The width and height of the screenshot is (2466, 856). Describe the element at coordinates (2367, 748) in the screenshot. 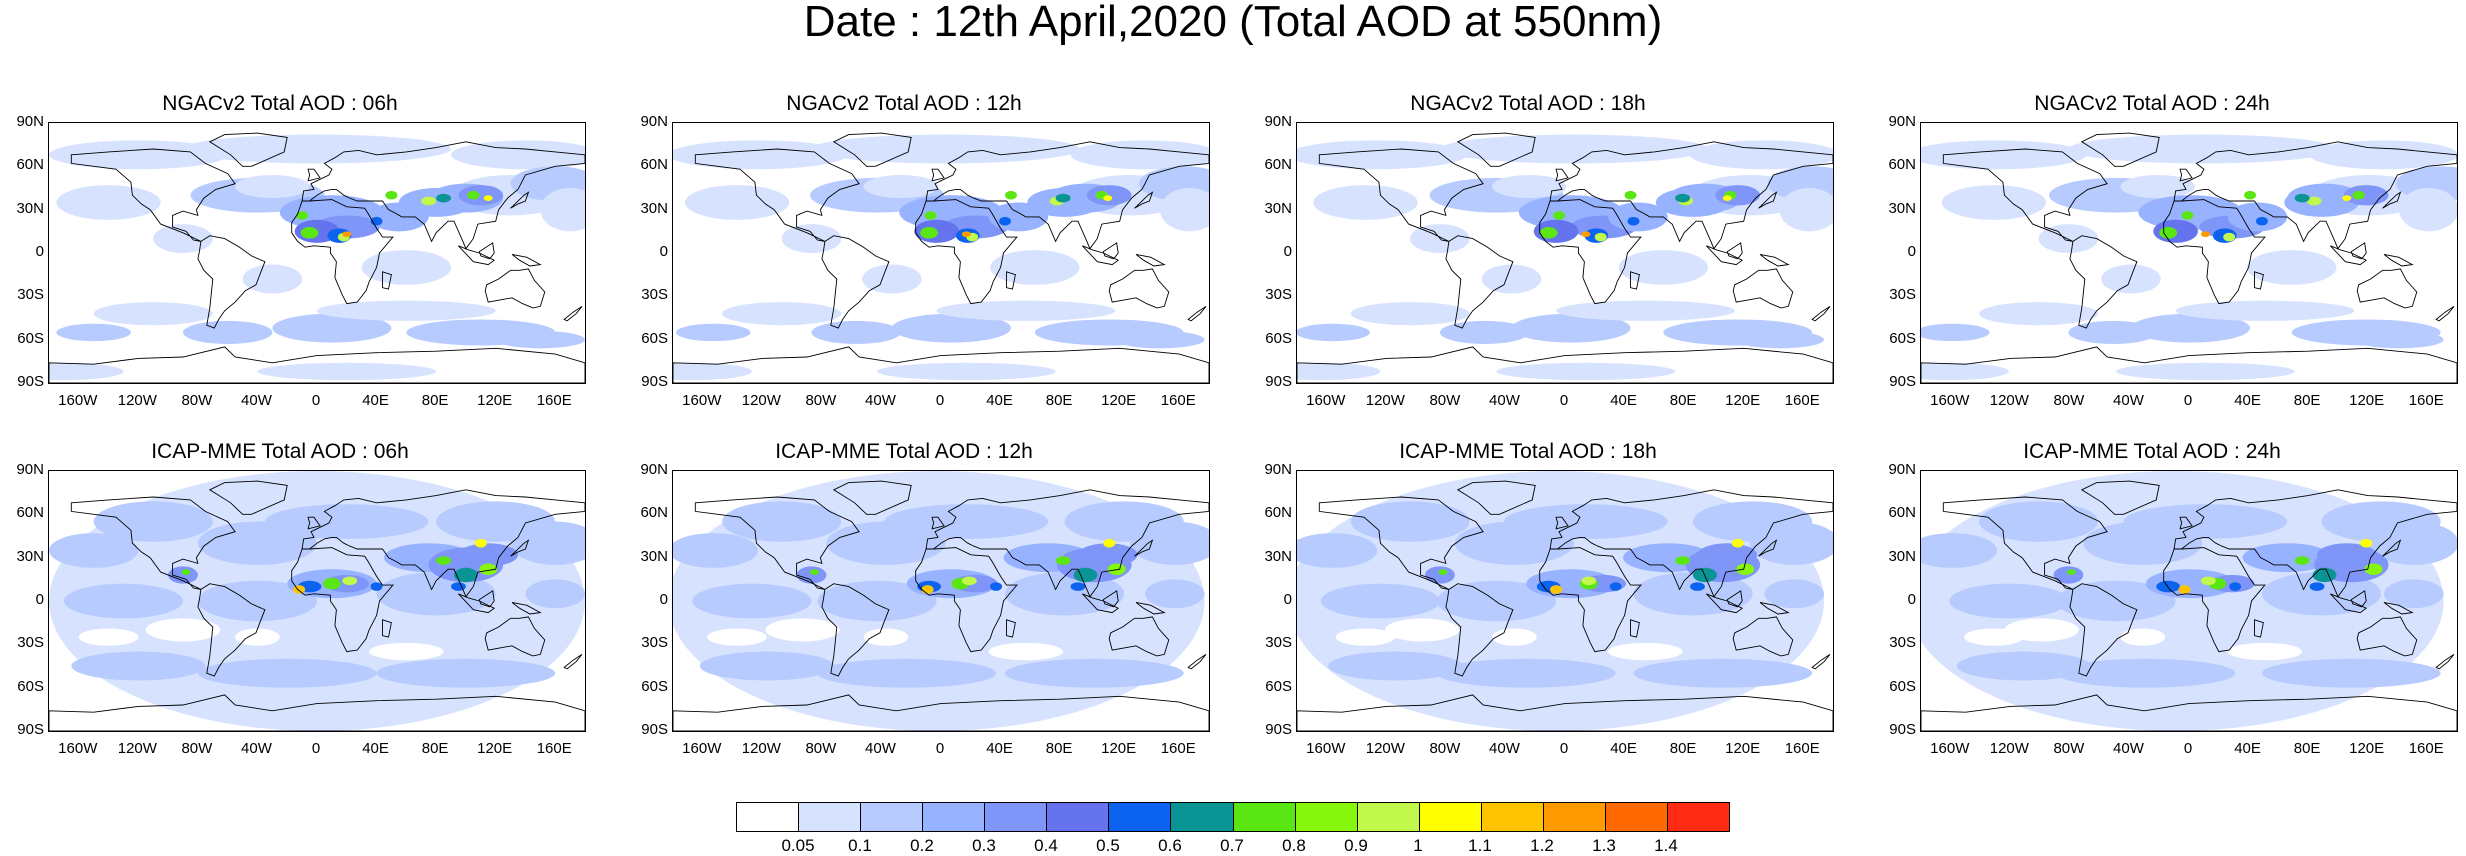

I see `lon-tick-label: 120E` at that location.